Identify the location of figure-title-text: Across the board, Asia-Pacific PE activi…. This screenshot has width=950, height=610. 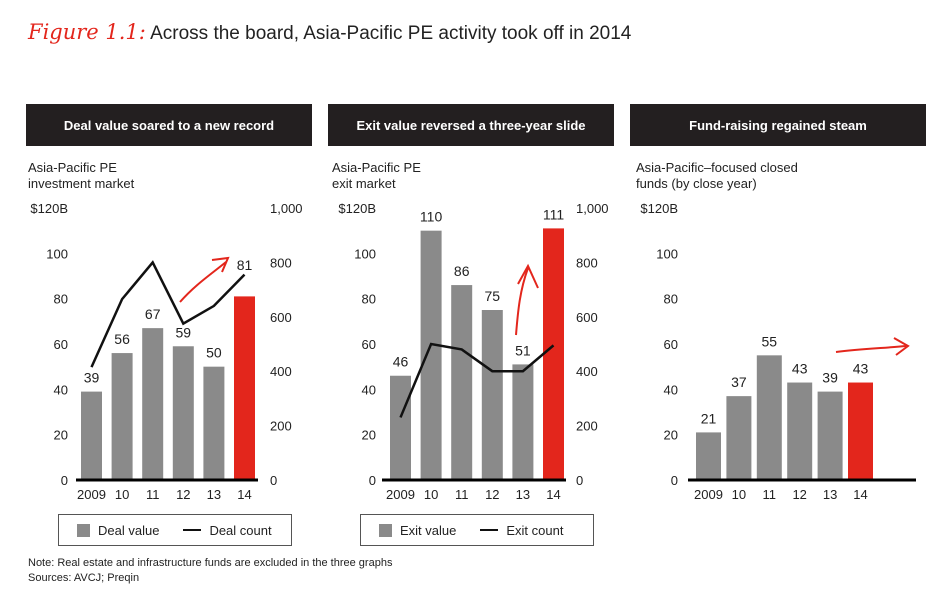
(391, 33).